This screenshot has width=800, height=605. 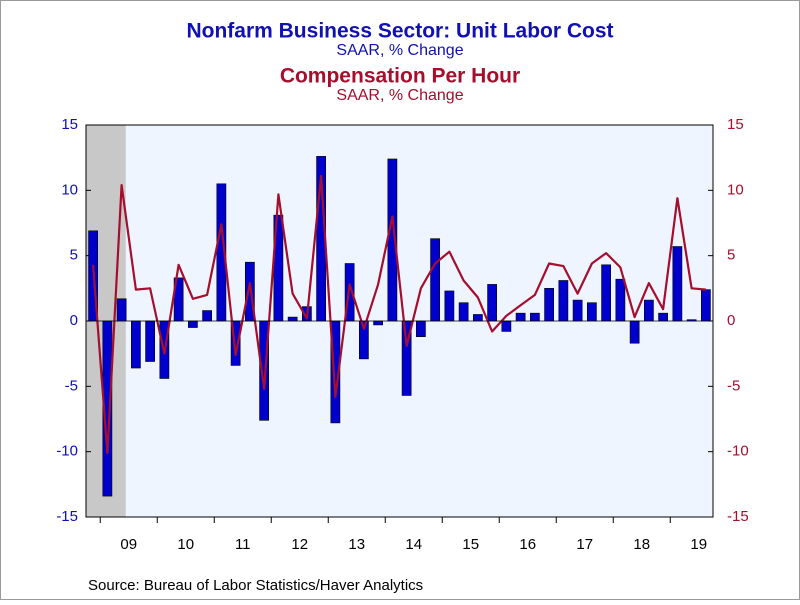 I want to click on y2-tick-label: 10, so click(x=735, y=189).